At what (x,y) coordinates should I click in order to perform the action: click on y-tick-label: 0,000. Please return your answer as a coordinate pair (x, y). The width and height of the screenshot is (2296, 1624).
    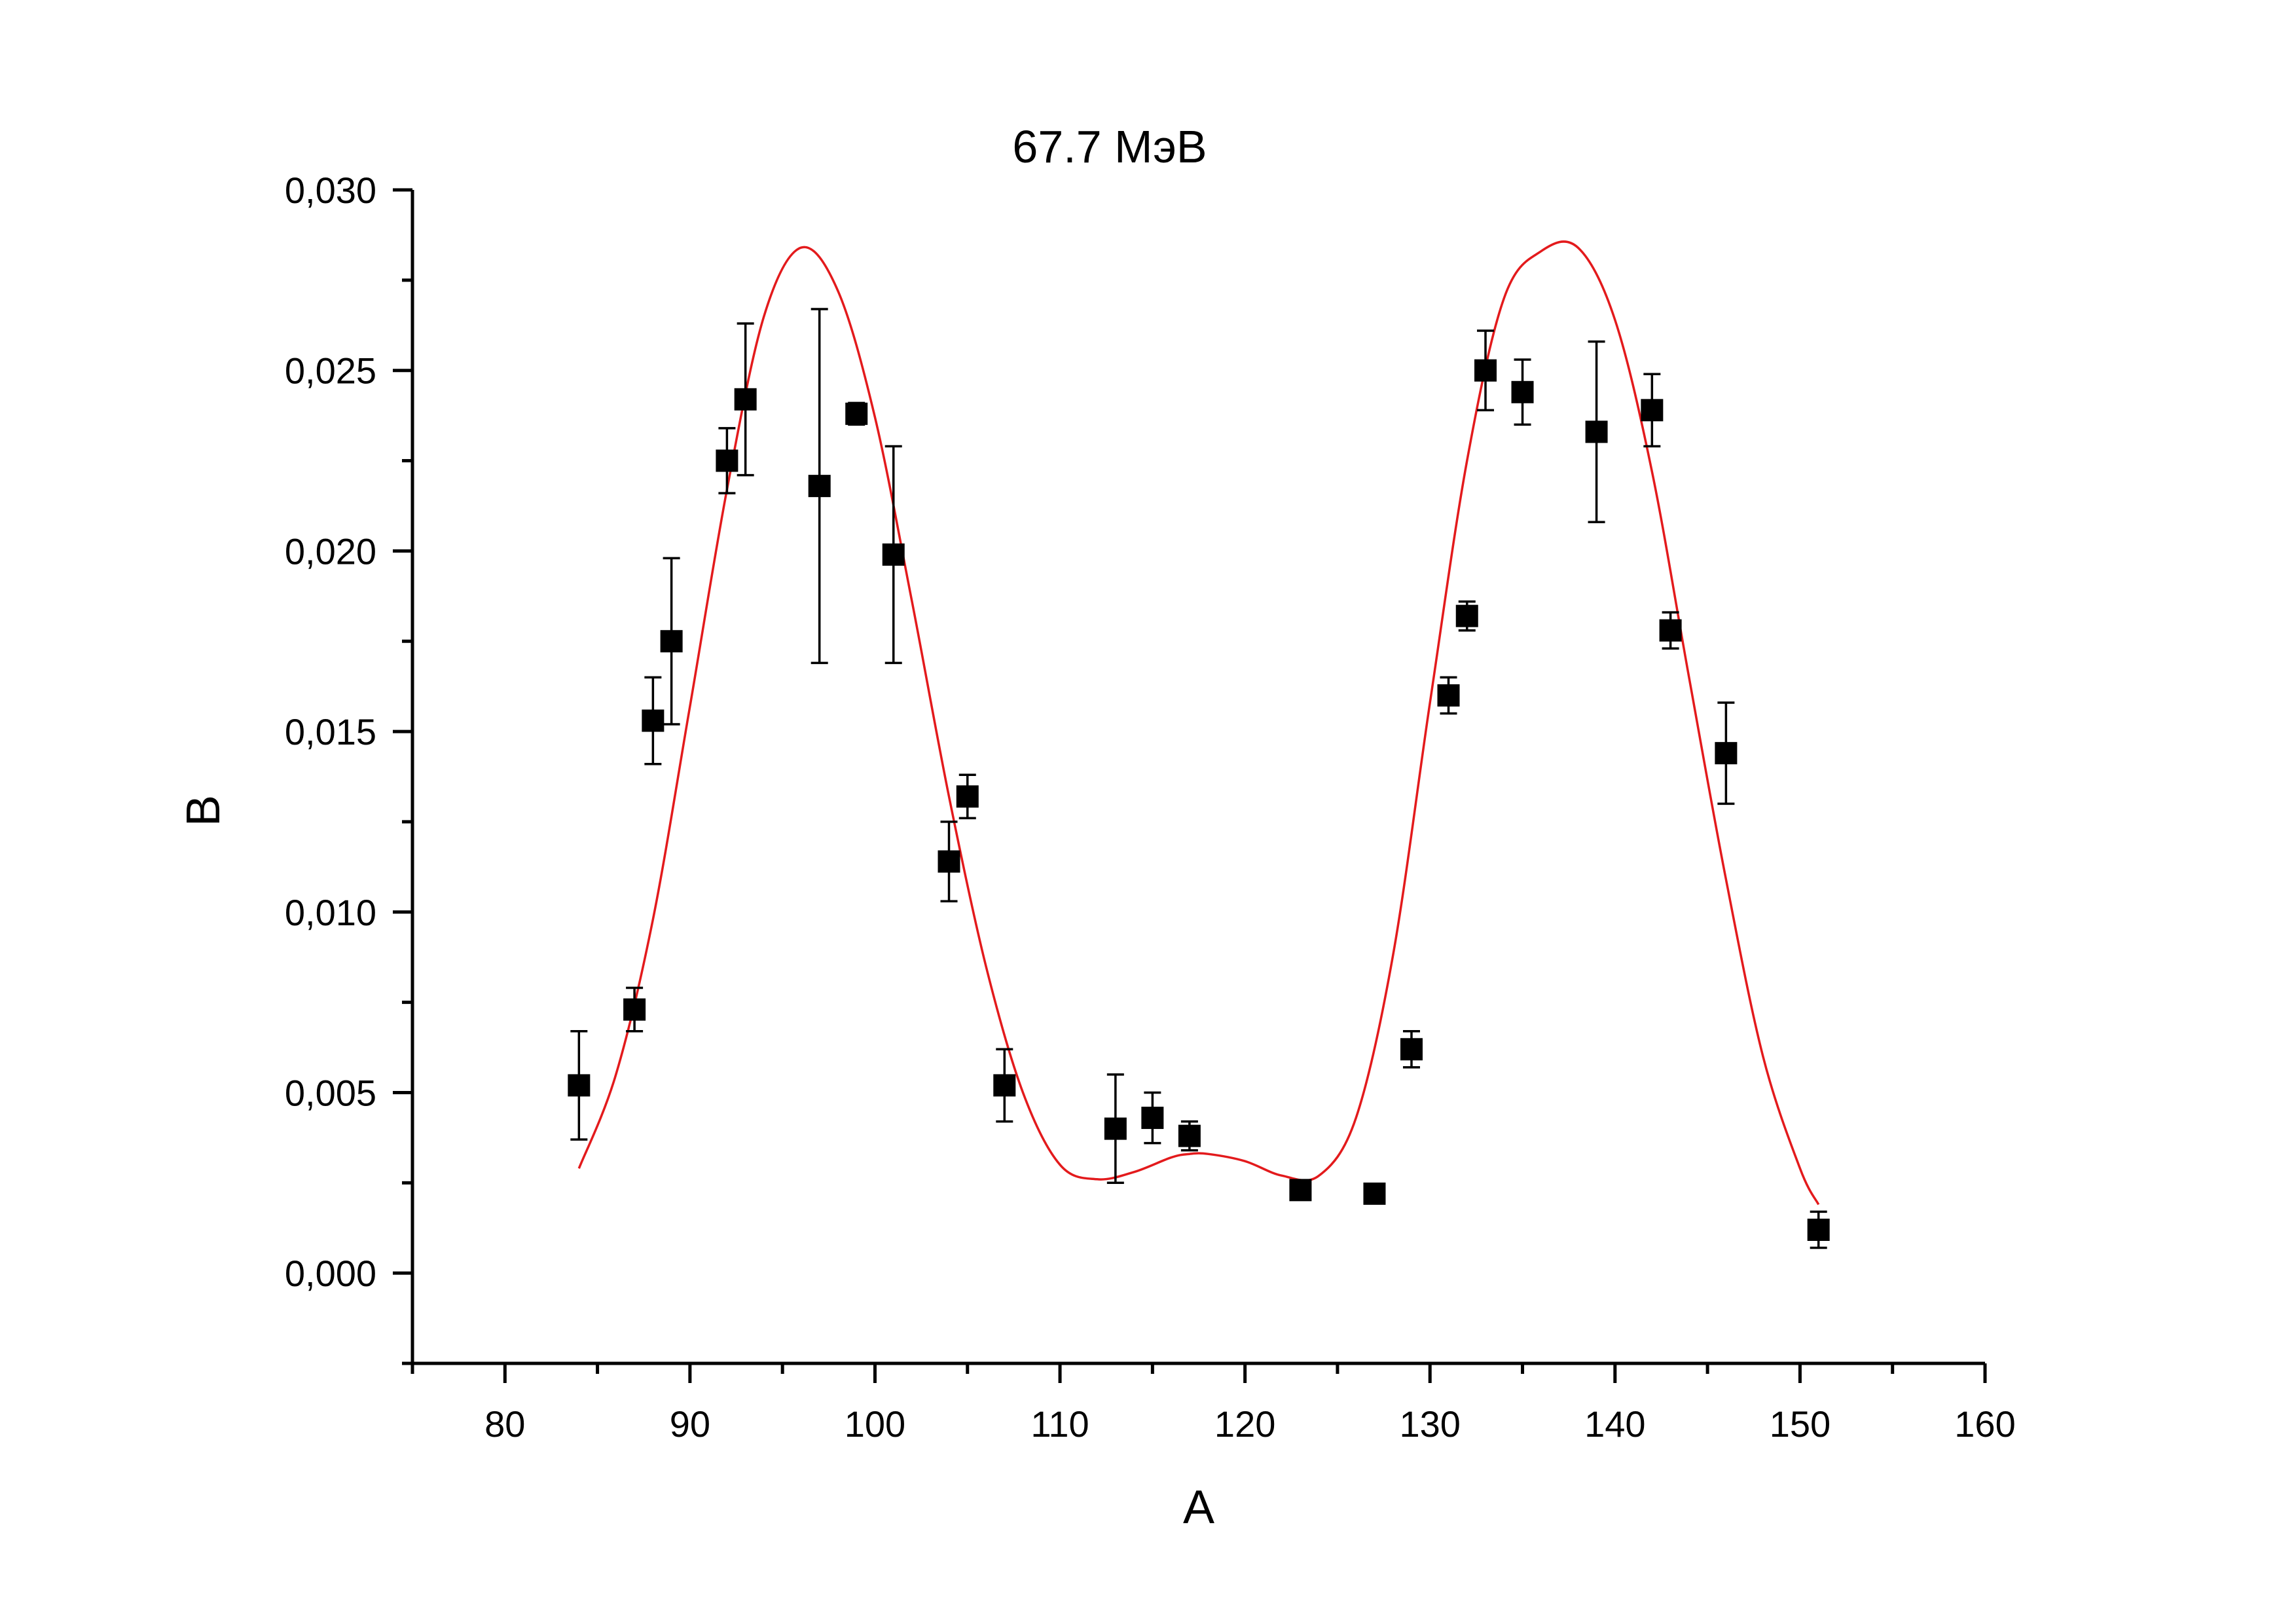
    Looking at the image, I should click on (330, 1273).